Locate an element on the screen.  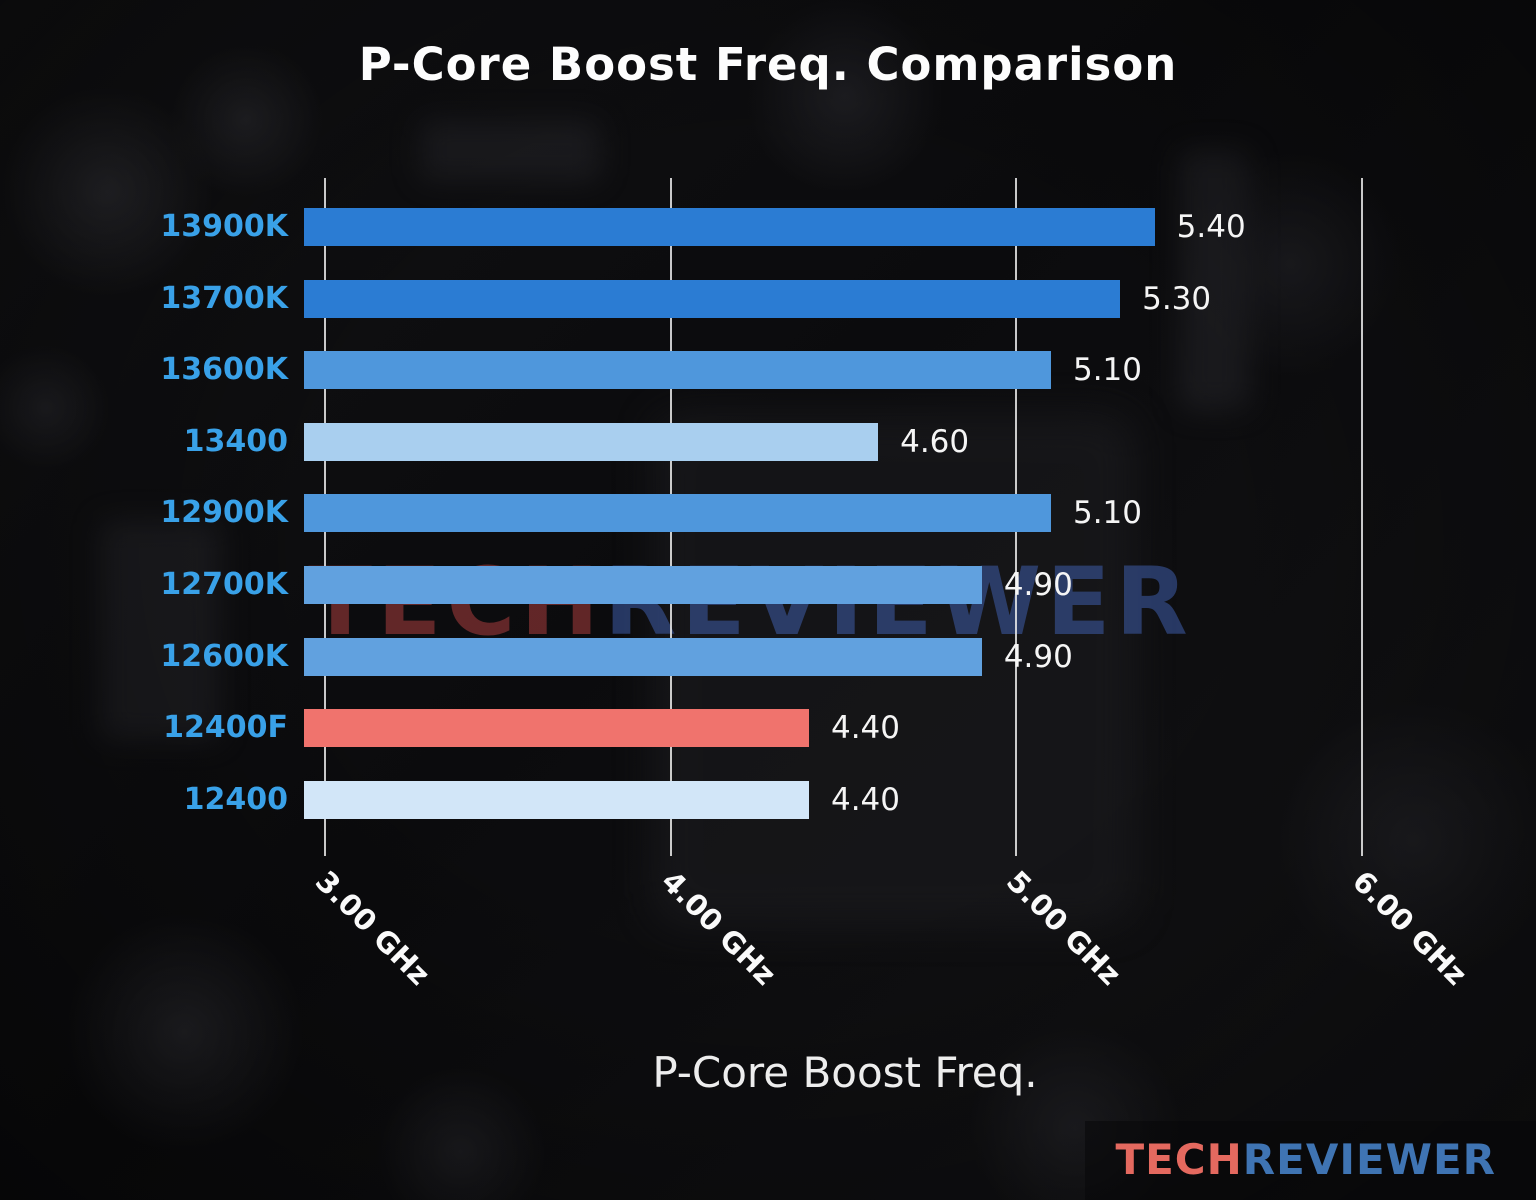
watermark-footer-reviewer: REVIEWER is located at coordinates (1369, 1159).